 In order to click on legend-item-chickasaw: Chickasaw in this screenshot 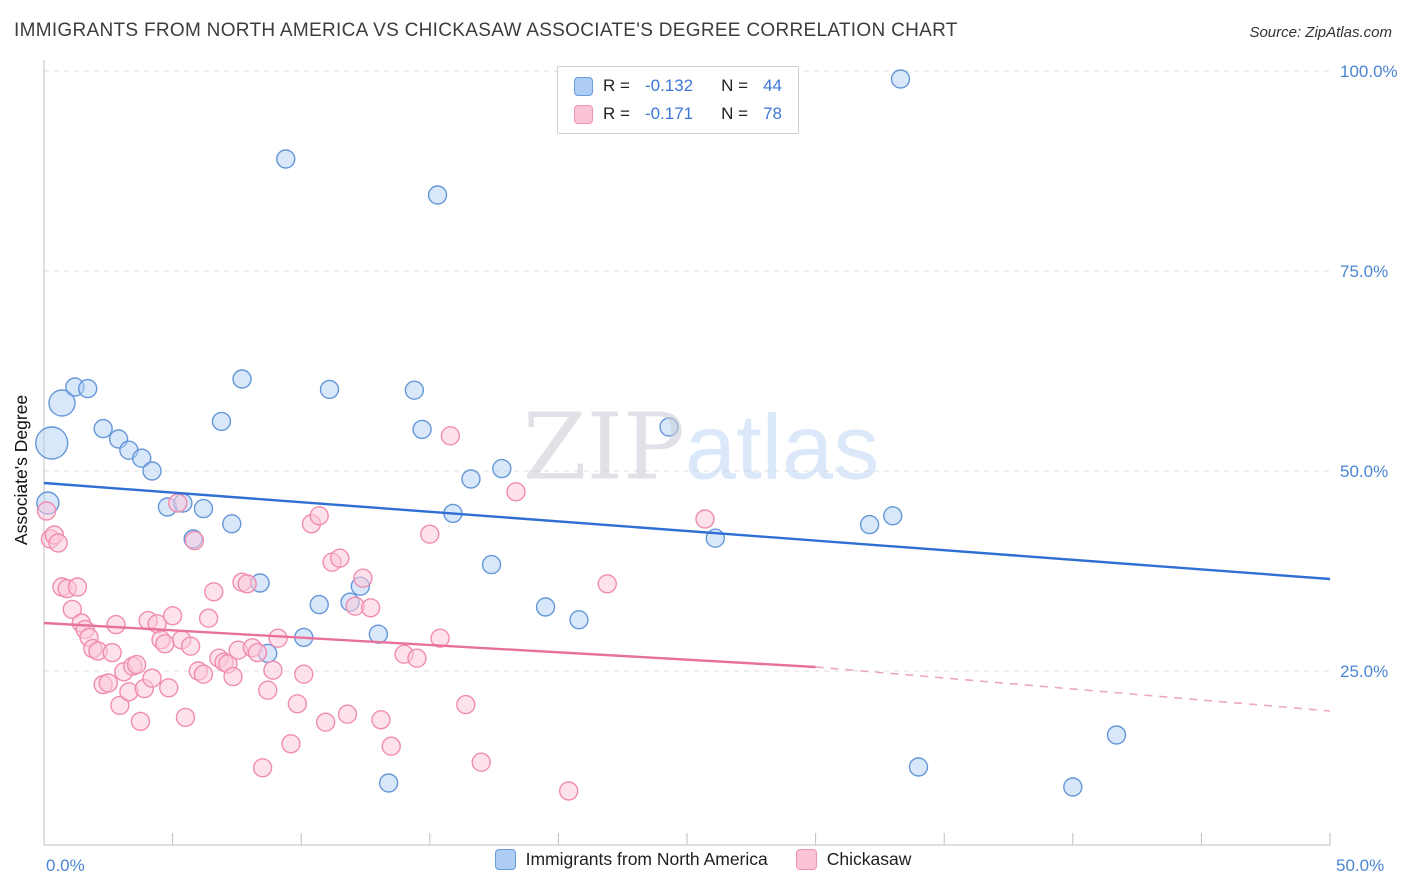, I will do `click(853, 859)`.